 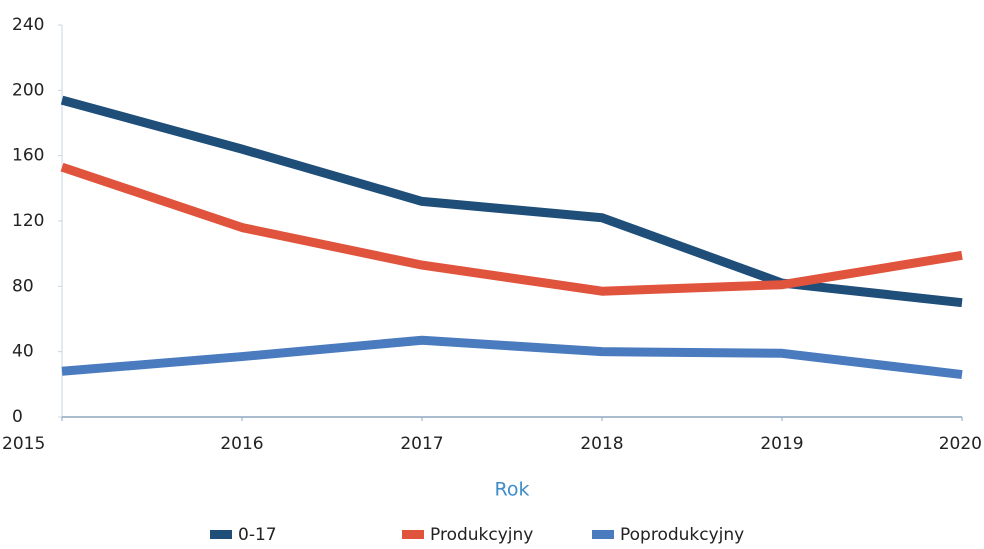 What do you see at coordinates (23, 444) in the screenshot?
I see `x-tick-label: 2015` at bounding box center [23, 444].